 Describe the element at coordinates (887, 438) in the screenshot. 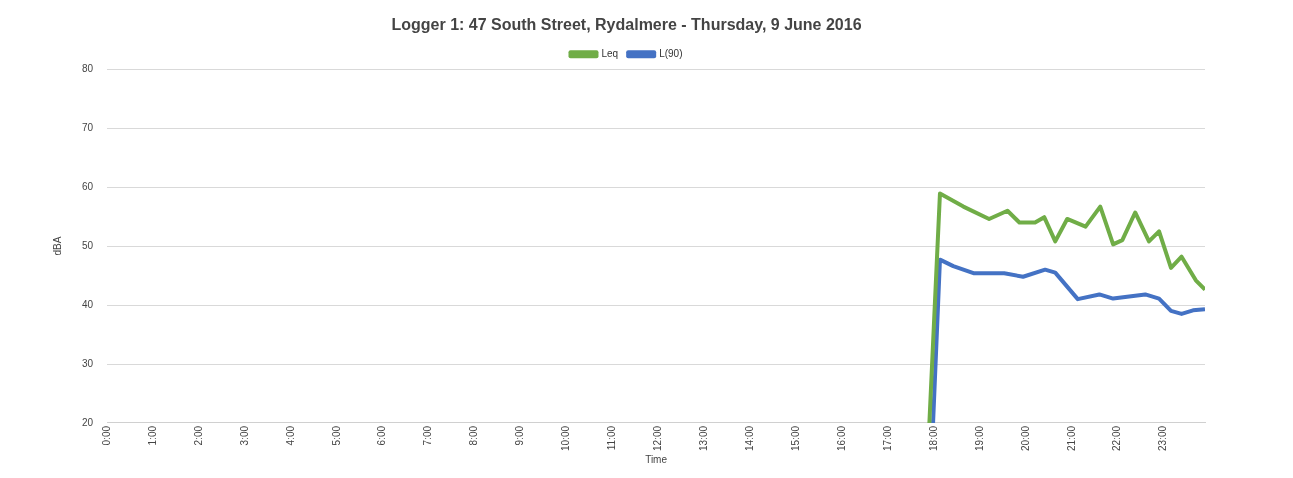

I see `x-tick-label: 17:00` at that location.